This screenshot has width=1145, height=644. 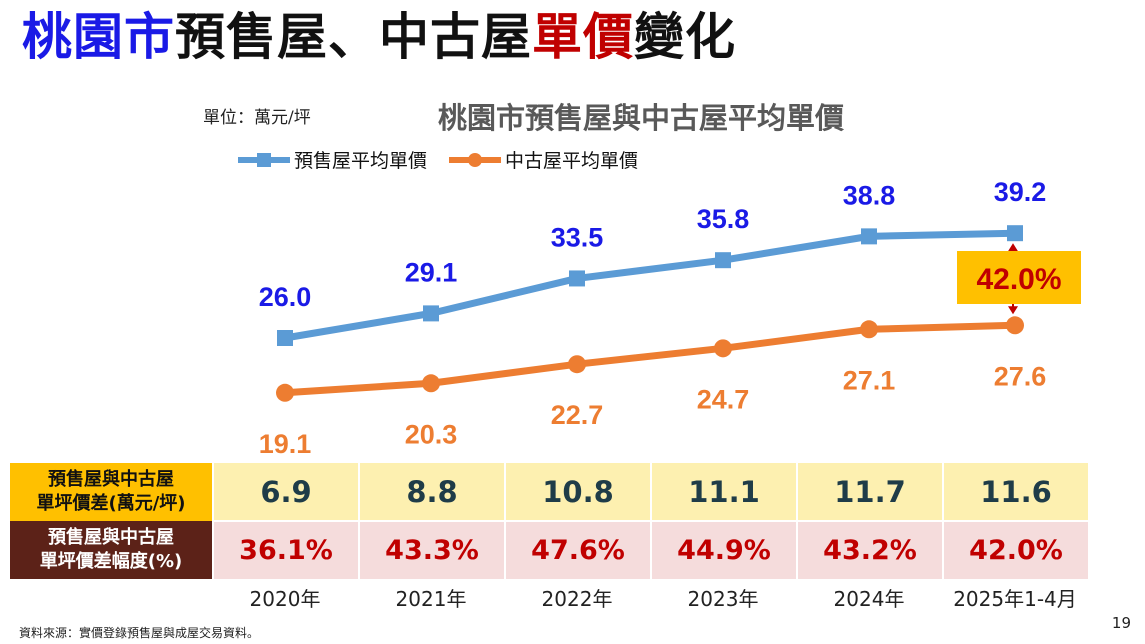 I want to click on title-types: 預售屋、中古屋, so click(x=353, y=37).